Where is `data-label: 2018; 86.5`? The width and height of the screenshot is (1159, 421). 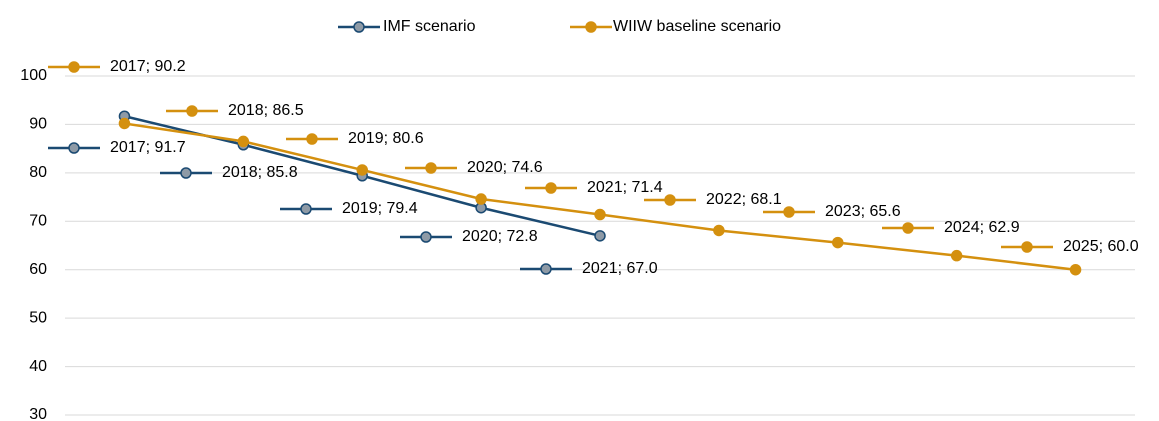
data-label: 2018; 86.5 is located at coordinates (266, 110).